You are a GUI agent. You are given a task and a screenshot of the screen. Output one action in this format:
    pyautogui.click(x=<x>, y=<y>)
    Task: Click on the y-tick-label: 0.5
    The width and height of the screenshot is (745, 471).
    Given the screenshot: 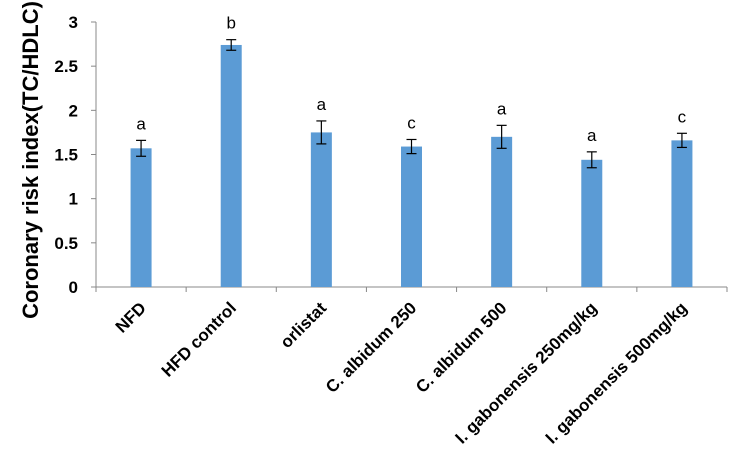 What is the action you would take?
    pyautogui.click(x=66, y=243)
    